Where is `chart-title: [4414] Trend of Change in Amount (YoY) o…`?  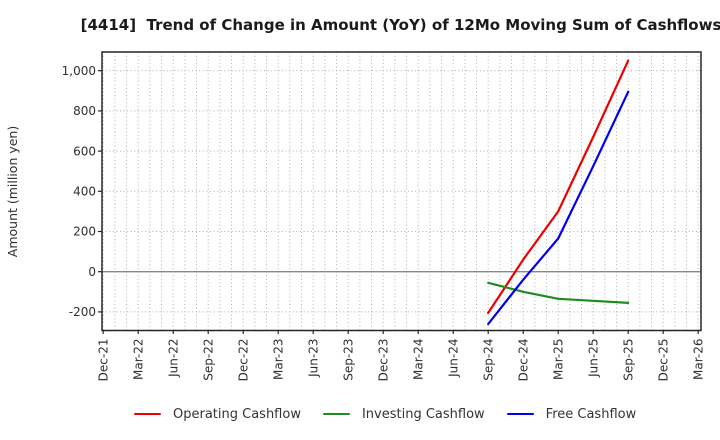
chart-title: [4414] Trend of Change in Amount (YoY) o… is located at coordinates (400, 25).